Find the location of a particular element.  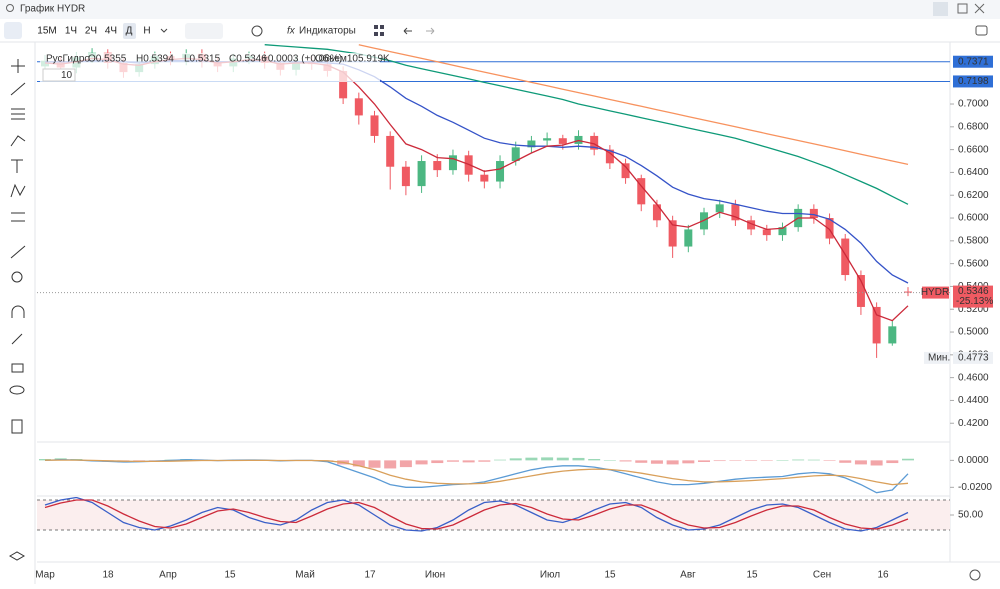

ohlc-value: C0.5346 is located at coordinates (248, 59).